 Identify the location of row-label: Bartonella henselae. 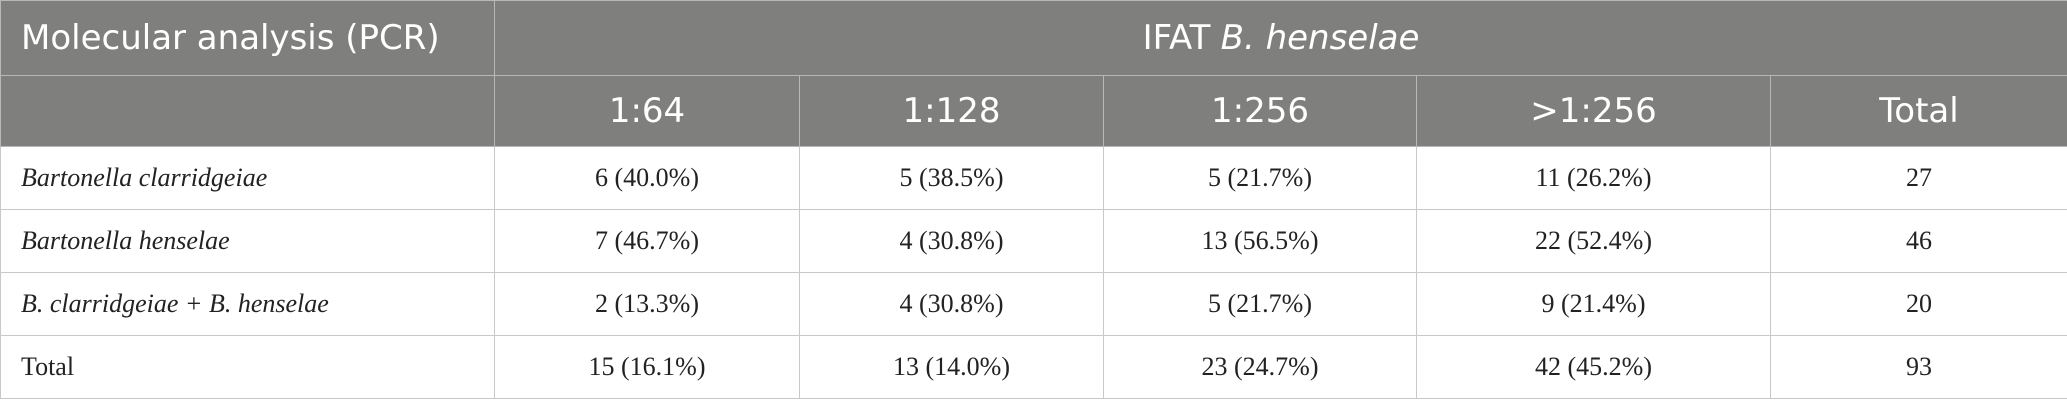
(247, 241).